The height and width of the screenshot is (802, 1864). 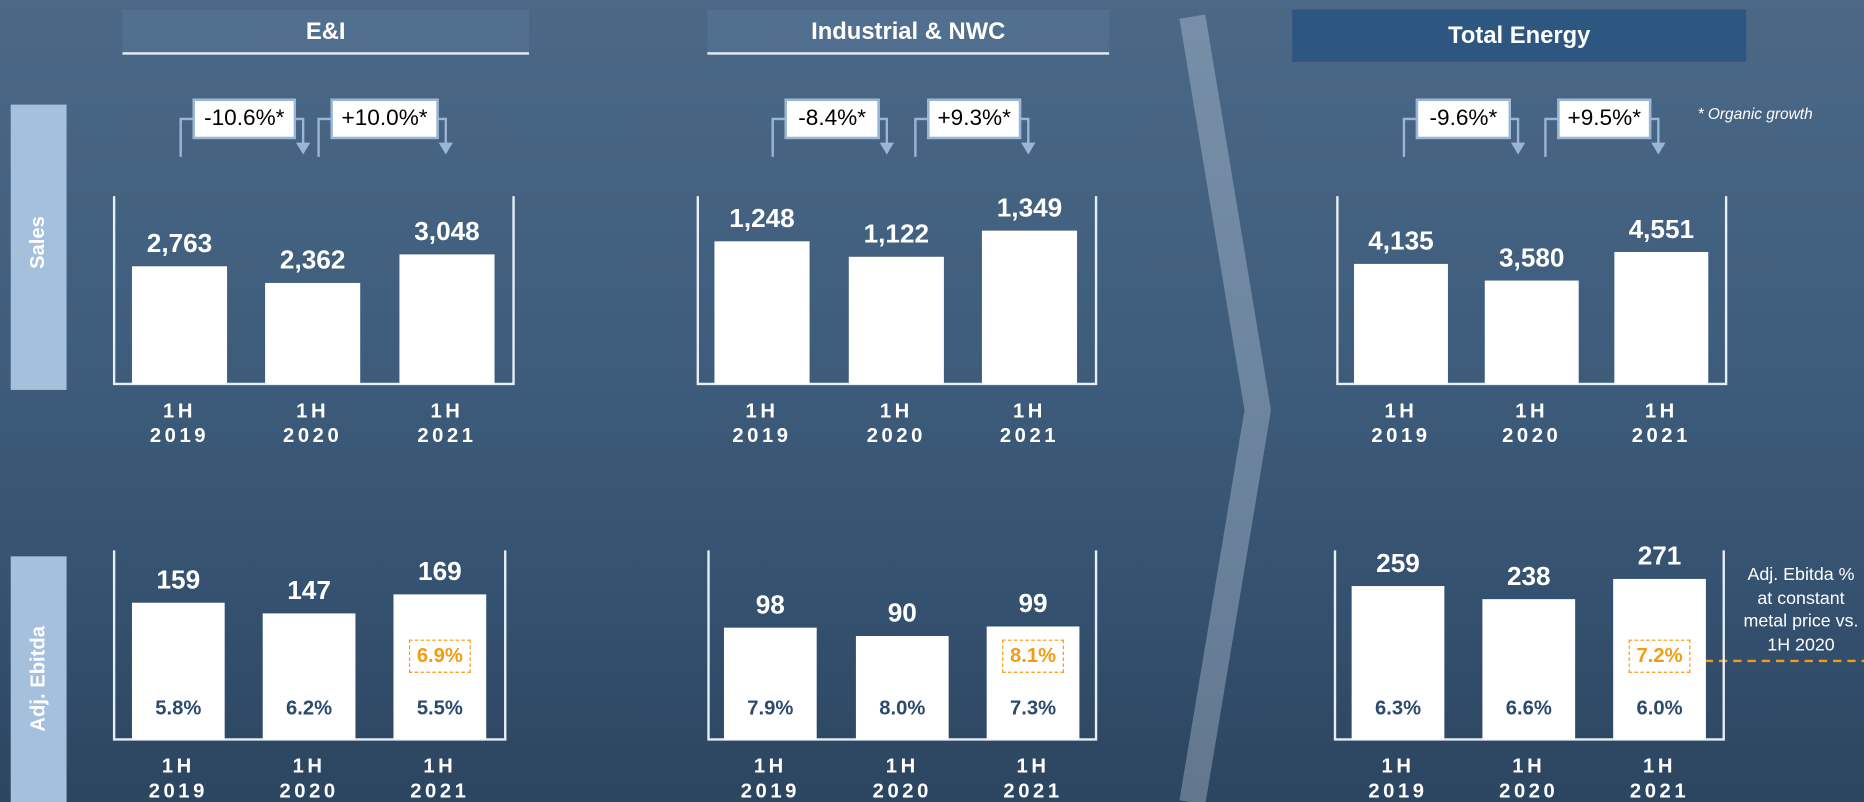 I want to click on margin-label: 6.3%, so click(x=1398, y=708).